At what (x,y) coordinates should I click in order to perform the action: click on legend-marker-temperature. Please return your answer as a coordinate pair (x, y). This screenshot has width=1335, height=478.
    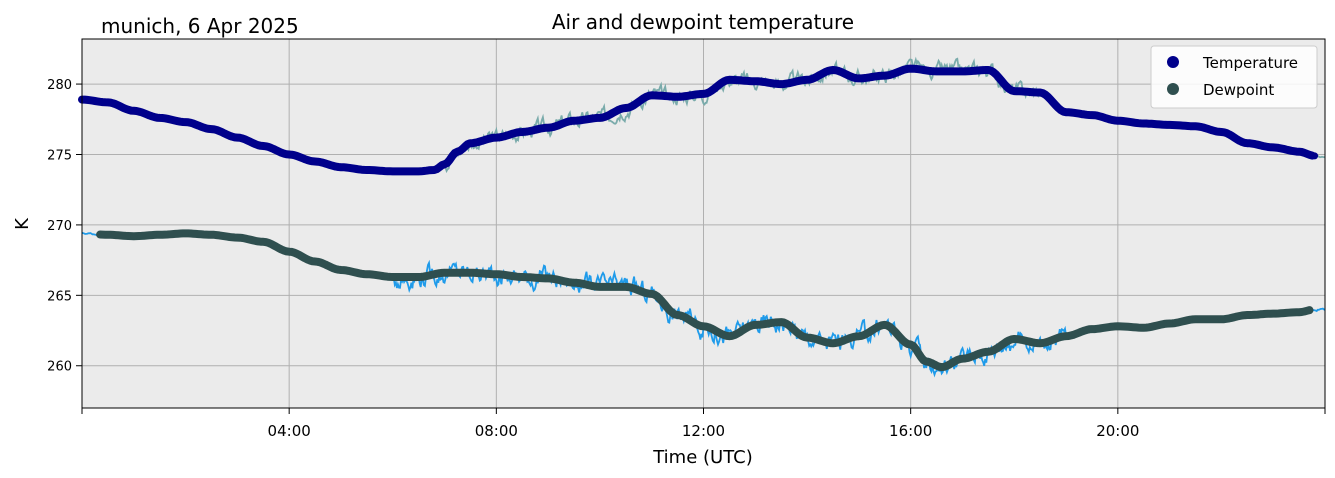
    Looking at the image, I should click on (1173, 62).